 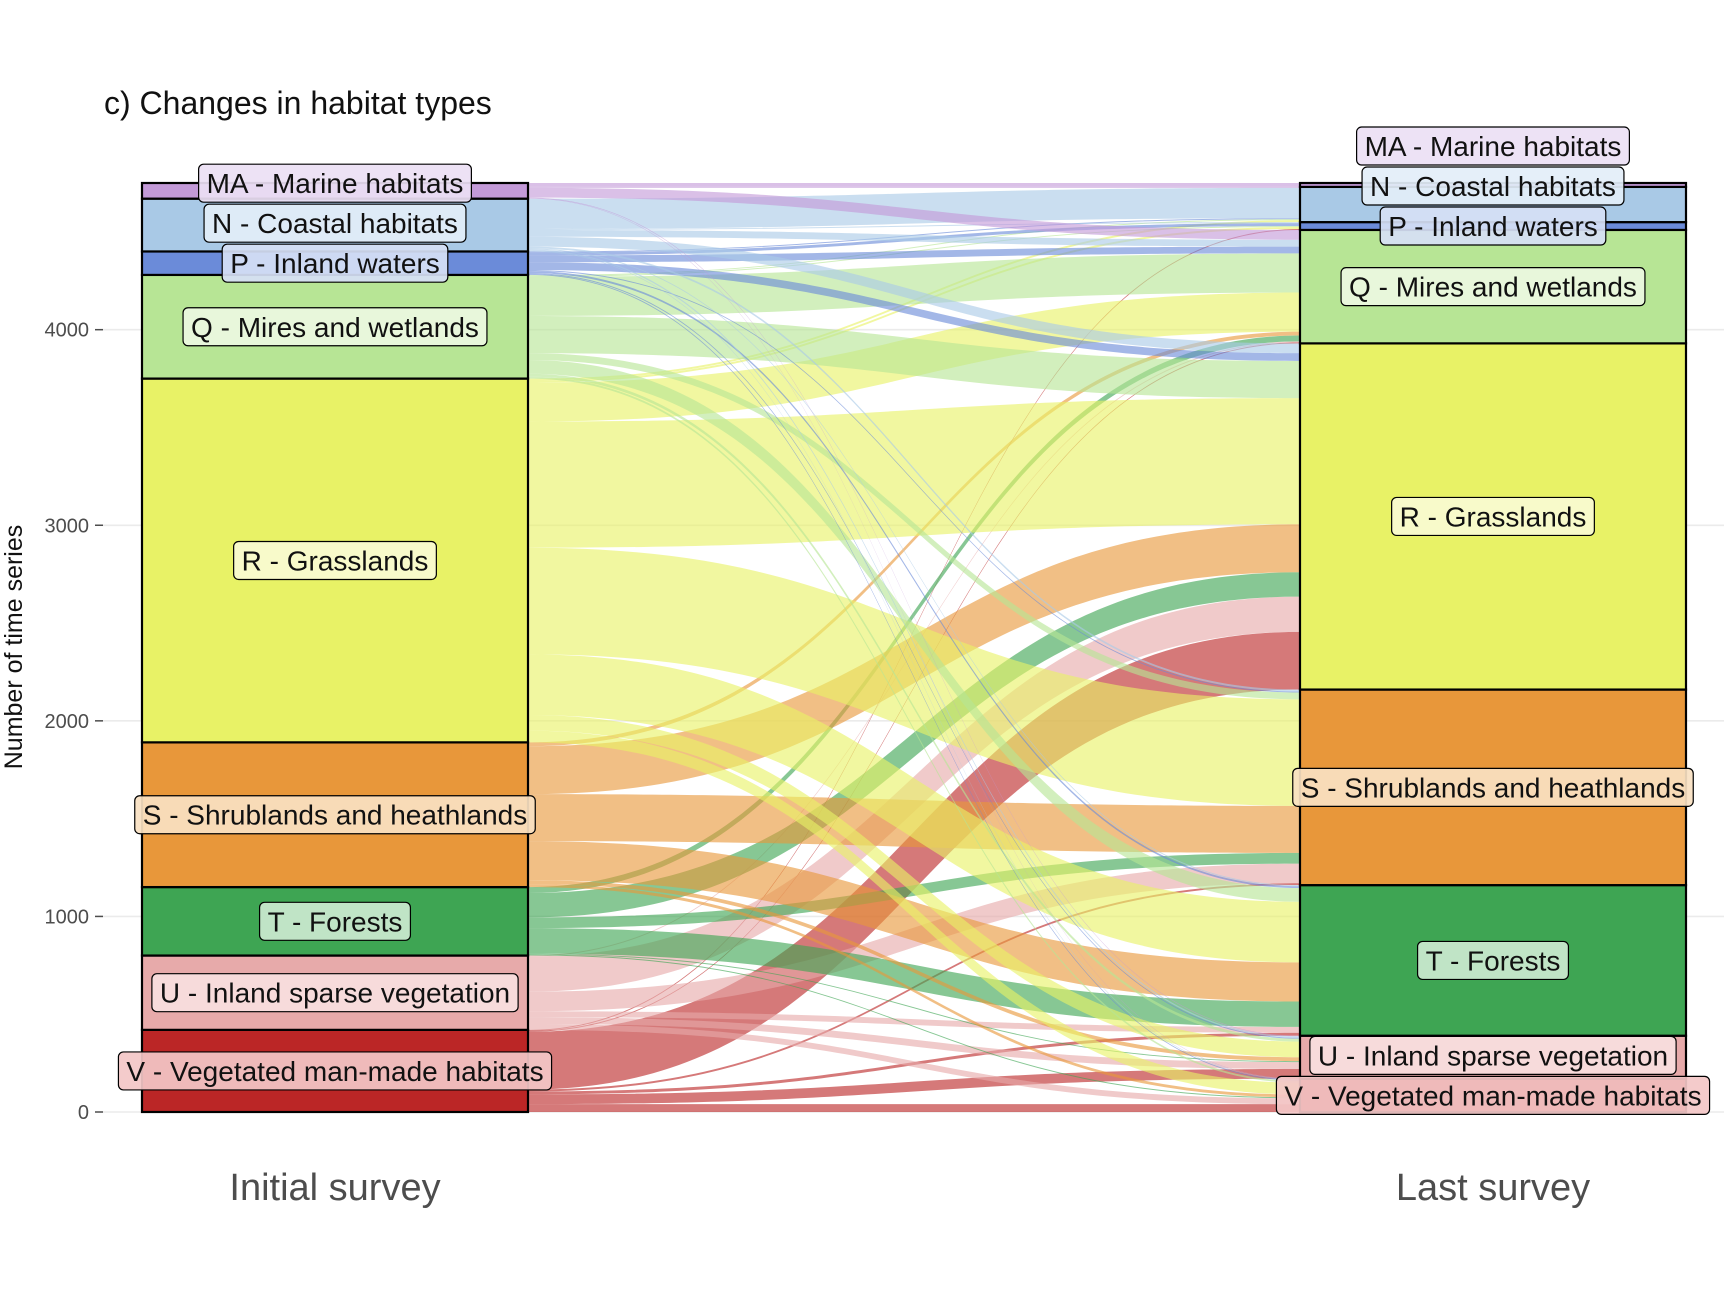 I want to click on flow-V-to-U, so click(x=914, y=1086).